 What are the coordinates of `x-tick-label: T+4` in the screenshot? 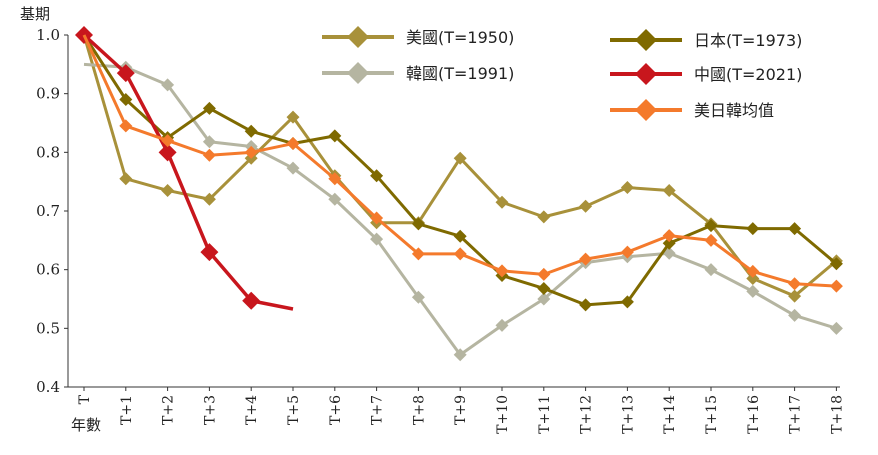 It's located at (252, 410).